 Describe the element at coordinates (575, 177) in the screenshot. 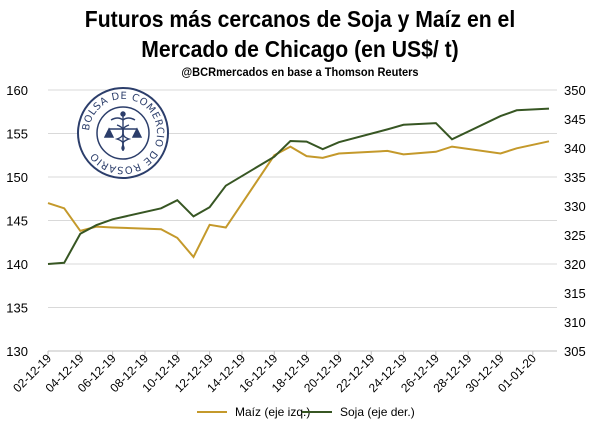

I see `right-axis-tick-label: 335` at that location.